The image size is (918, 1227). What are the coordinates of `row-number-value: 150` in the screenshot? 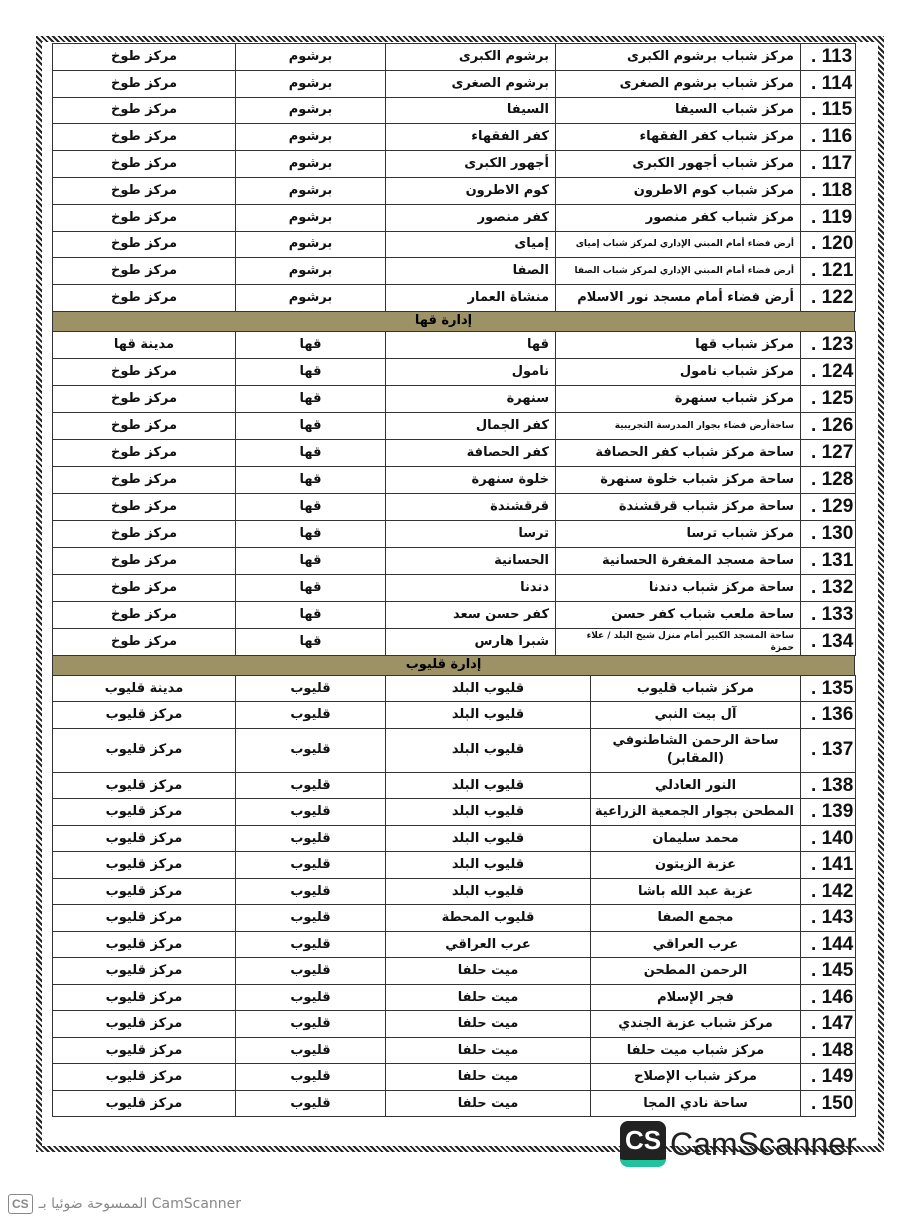 It's located at (837, 1103).